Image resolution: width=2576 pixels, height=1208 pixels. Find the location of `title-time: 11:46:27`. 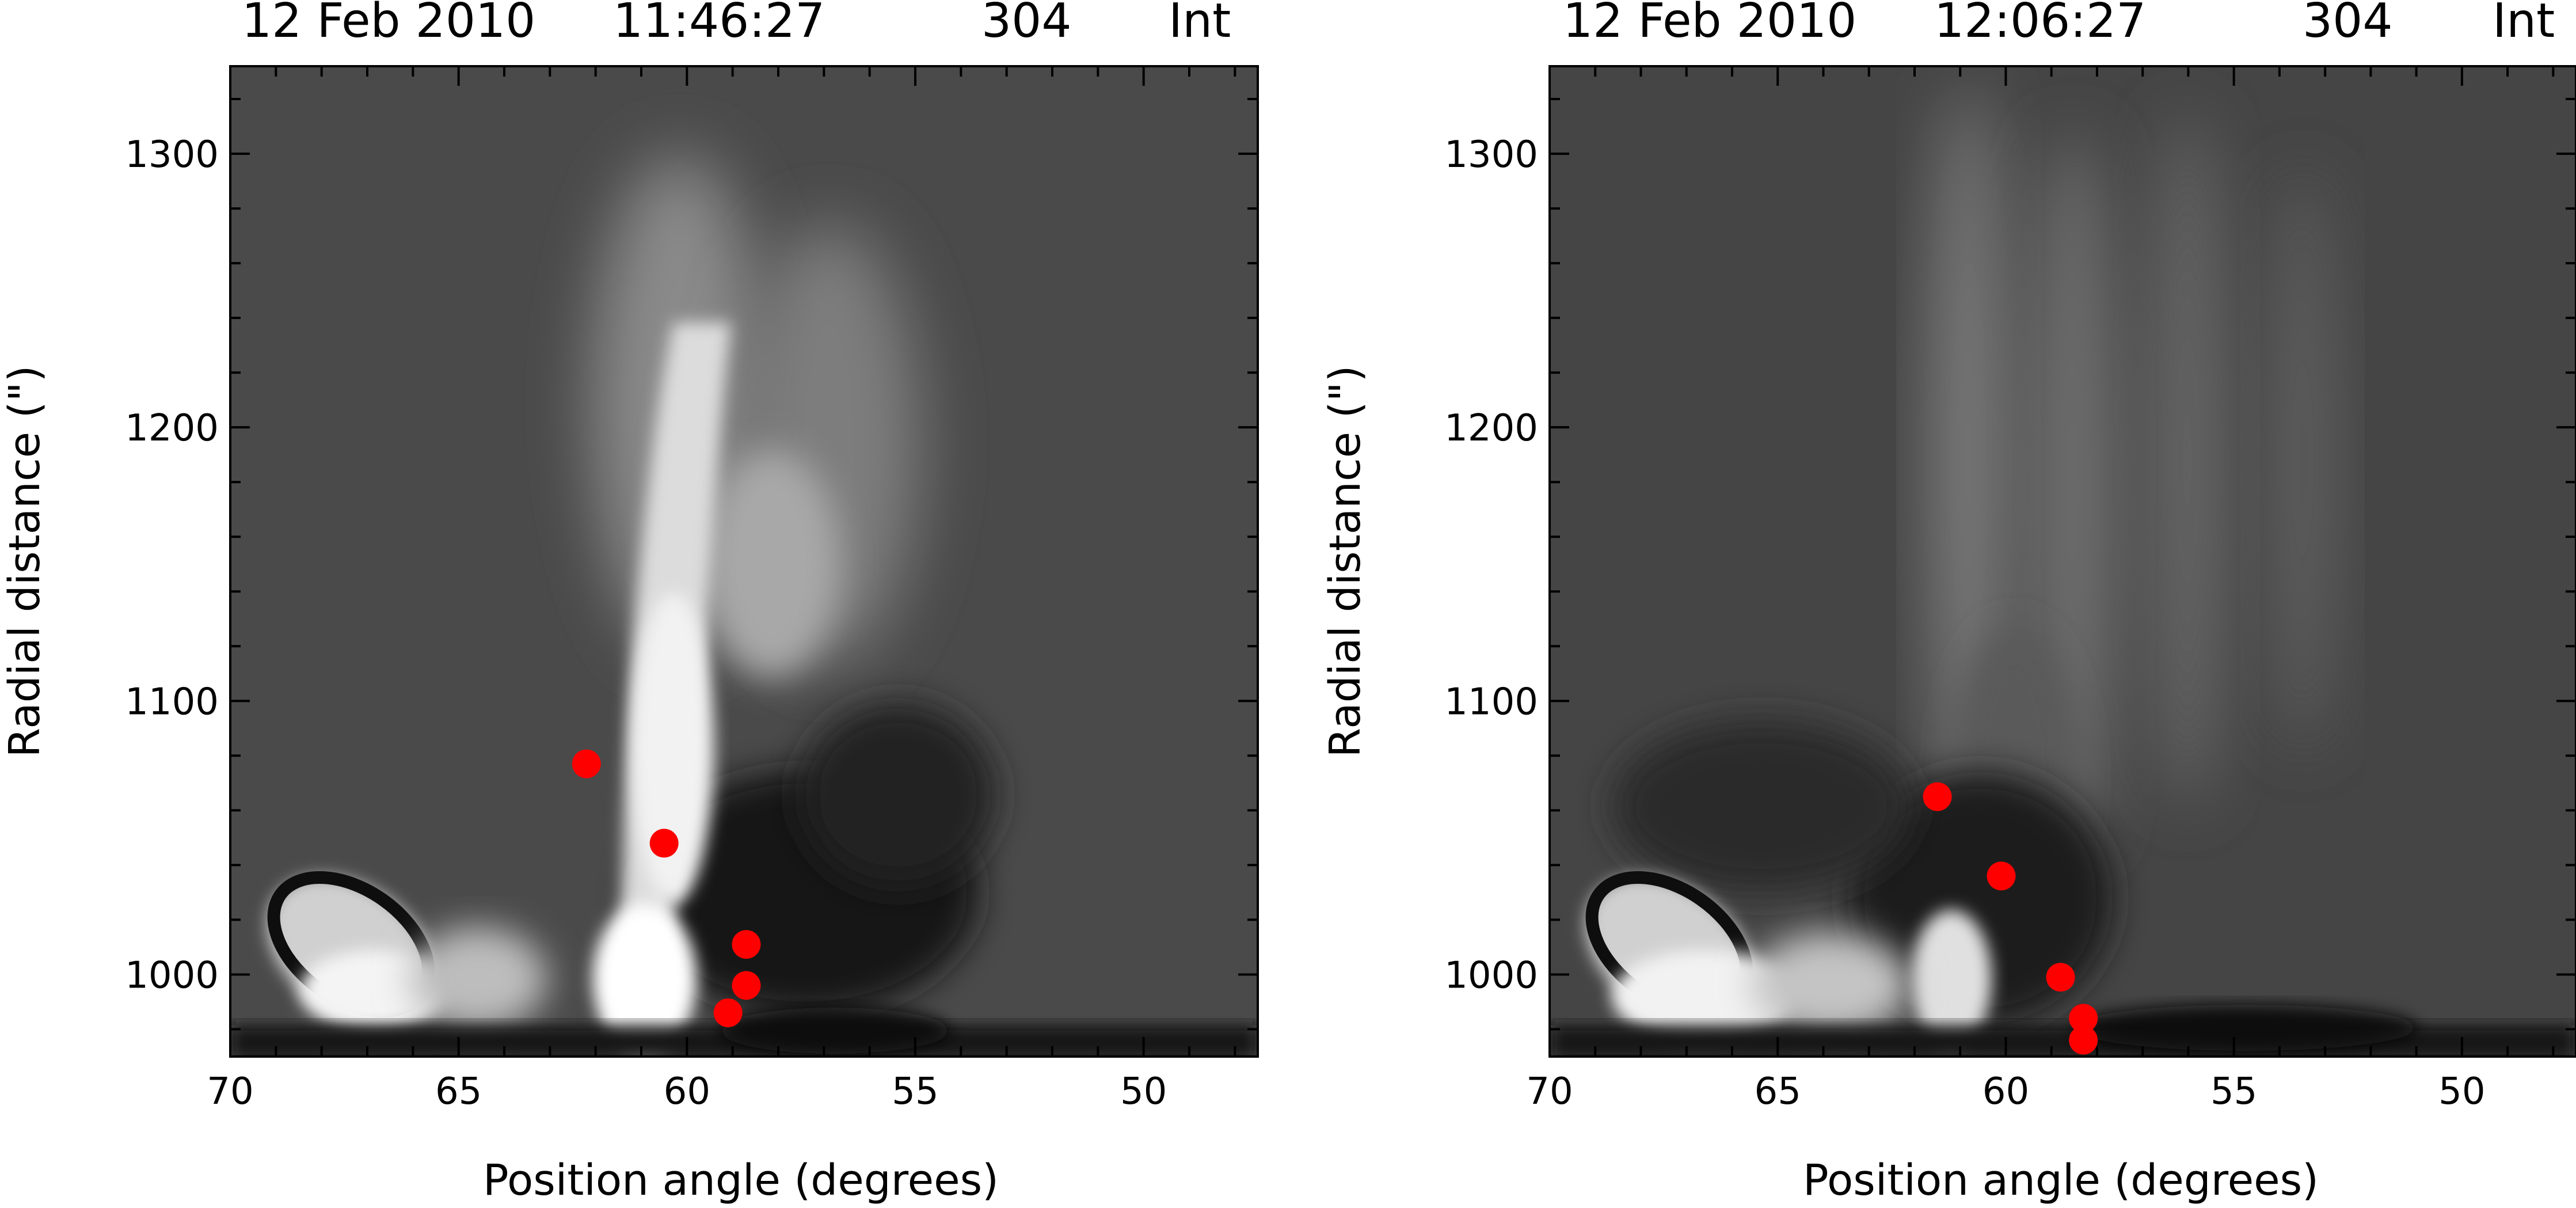

title-time: 11:46:27 is located at coordinates (719, 24).